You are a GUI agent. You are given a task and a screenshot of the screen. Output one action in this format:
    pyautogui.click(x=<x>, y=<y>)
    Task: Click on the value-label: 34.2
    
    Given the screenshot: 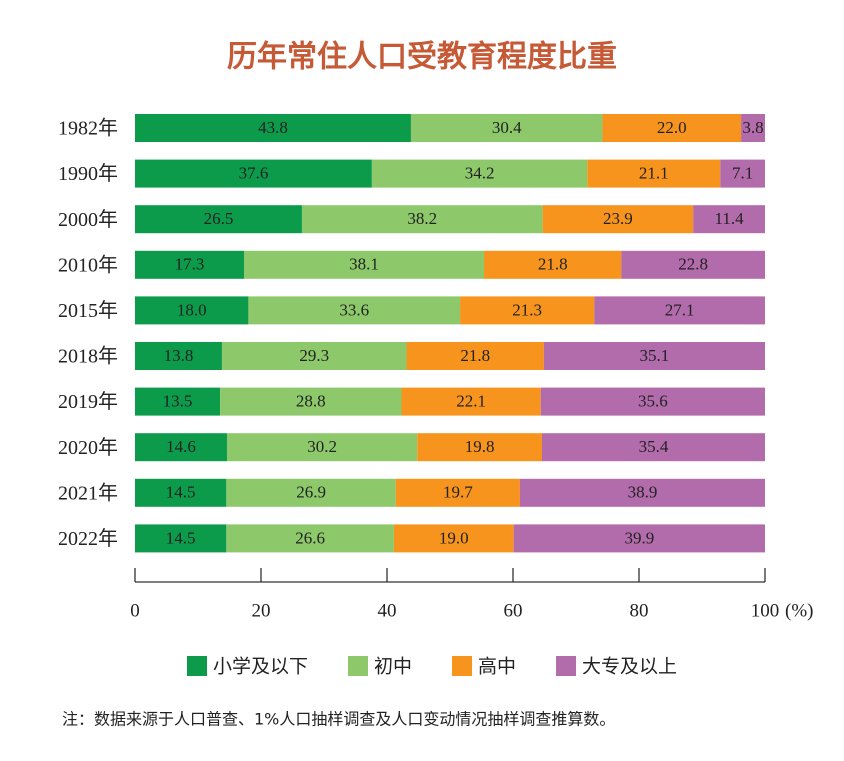 What is the action you would take?
    pyautogui.click(x=480, y=173)
    